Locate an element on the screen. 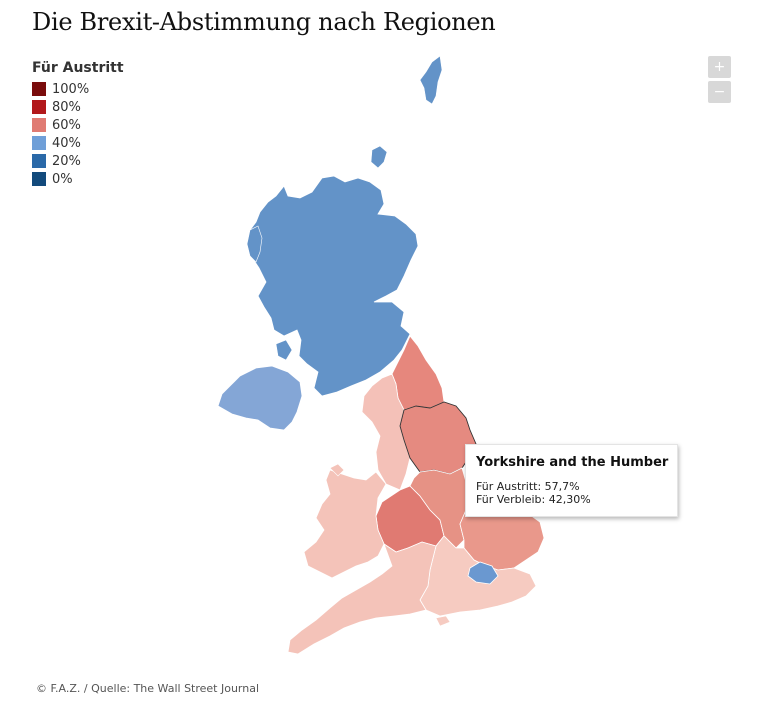 The image size is (775, 707). legend-item: 60% is located at coordinates (78, 125).